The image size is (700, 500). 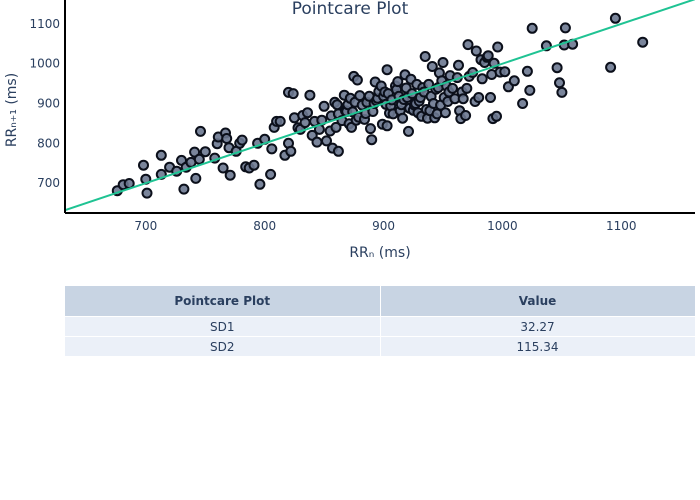 I want to click on x-tick-label: 900, so click(x=383, y=226).